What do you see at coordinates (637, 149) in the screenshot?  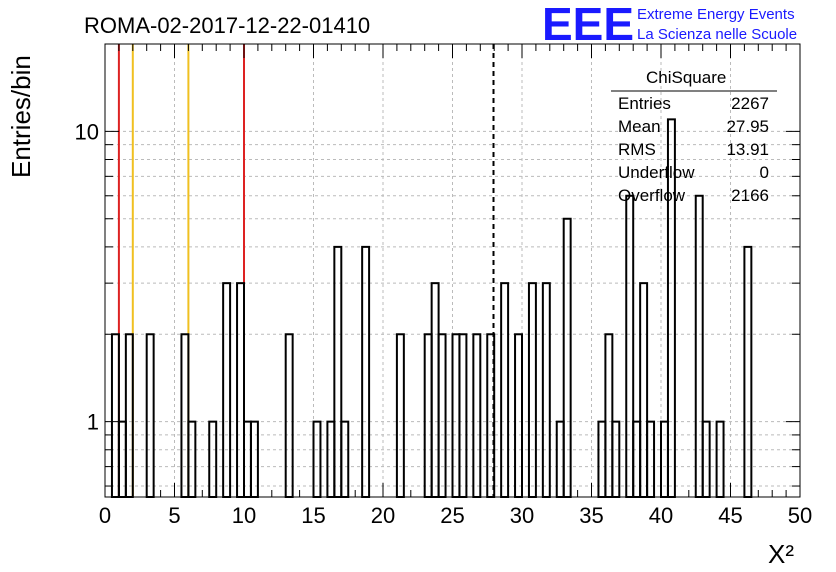 I see `stats-label: RMS` at bounding box center [637, 149].